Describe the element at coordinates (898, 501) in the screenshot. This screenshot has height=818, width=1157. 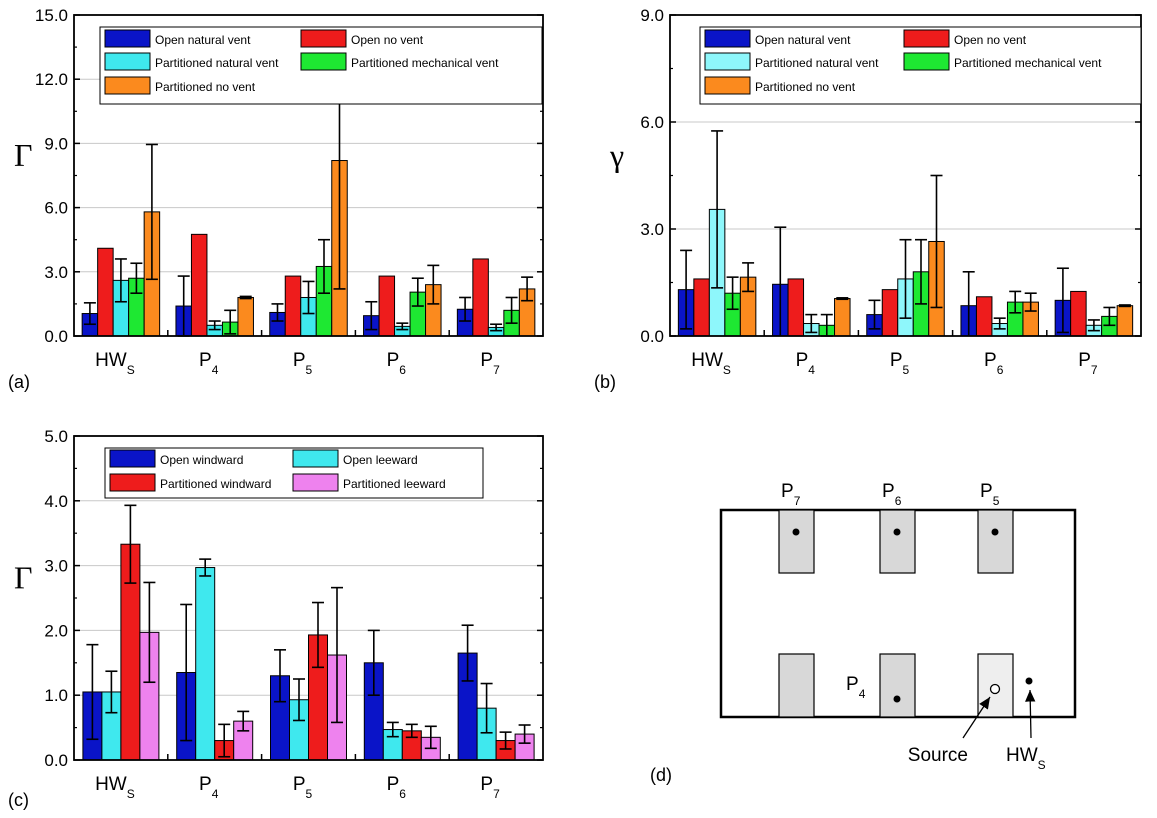
I see `point-label-sub: 6` at that location.